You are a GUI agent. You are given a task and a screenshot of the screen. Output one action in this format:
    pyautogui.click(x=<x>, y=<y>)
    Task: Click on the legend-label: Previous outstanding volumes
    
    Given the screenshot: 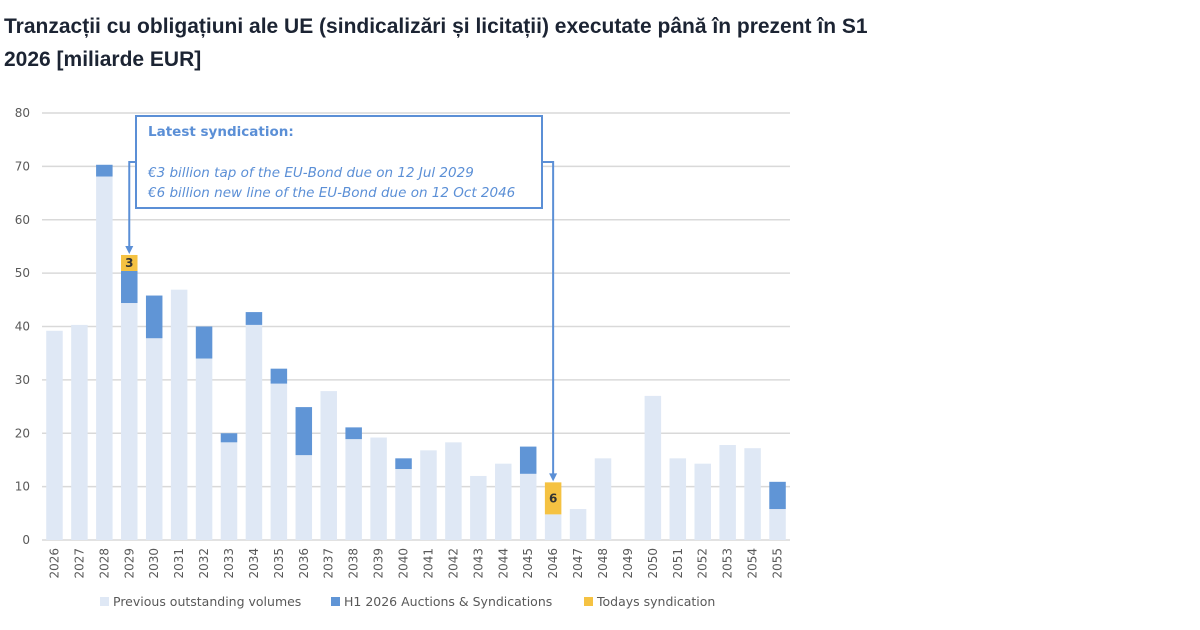 What is the action you would take?
    pyautogui.click(x=207, y=601)
    